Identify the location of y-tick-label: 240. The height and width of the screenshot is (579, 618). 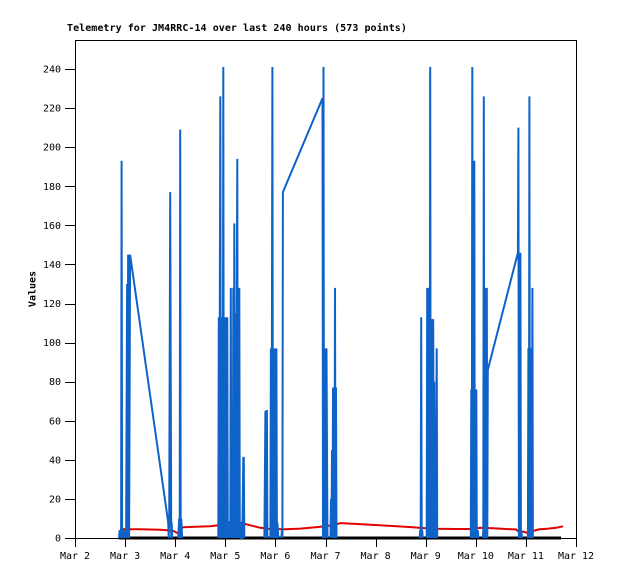
(52, 70).